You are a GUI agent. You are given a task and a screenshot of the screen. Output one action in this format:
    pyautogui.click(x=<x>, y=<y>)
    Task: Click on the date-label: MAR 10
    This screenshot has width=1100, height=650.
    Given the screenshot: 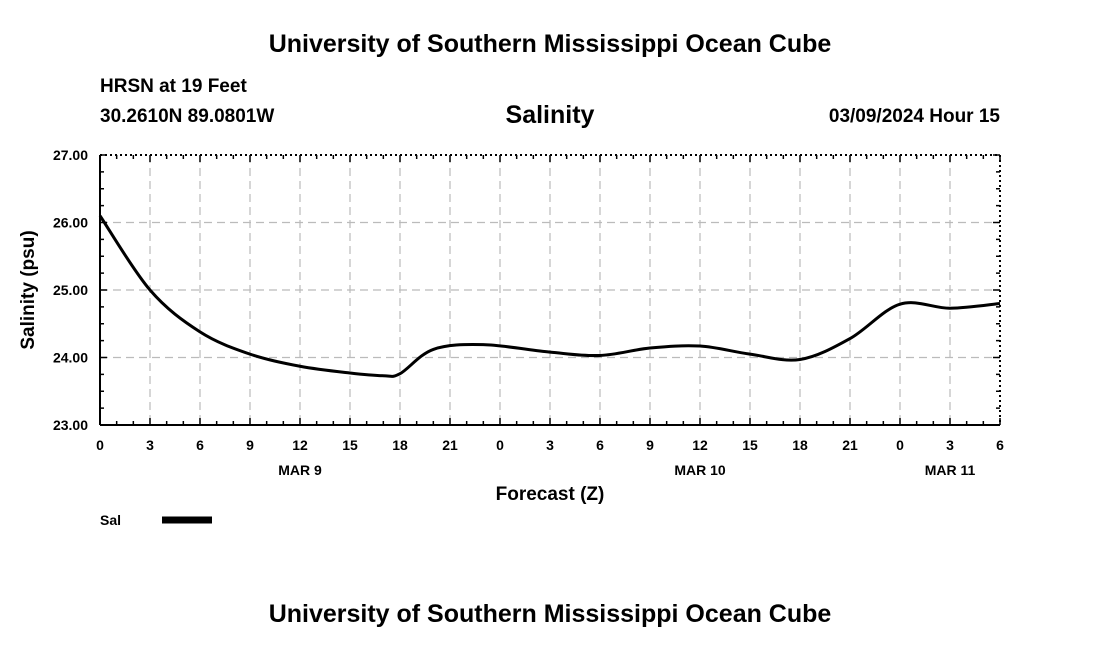 What is the action you would take?
    pyautogui.click(x=700, y=470)
    